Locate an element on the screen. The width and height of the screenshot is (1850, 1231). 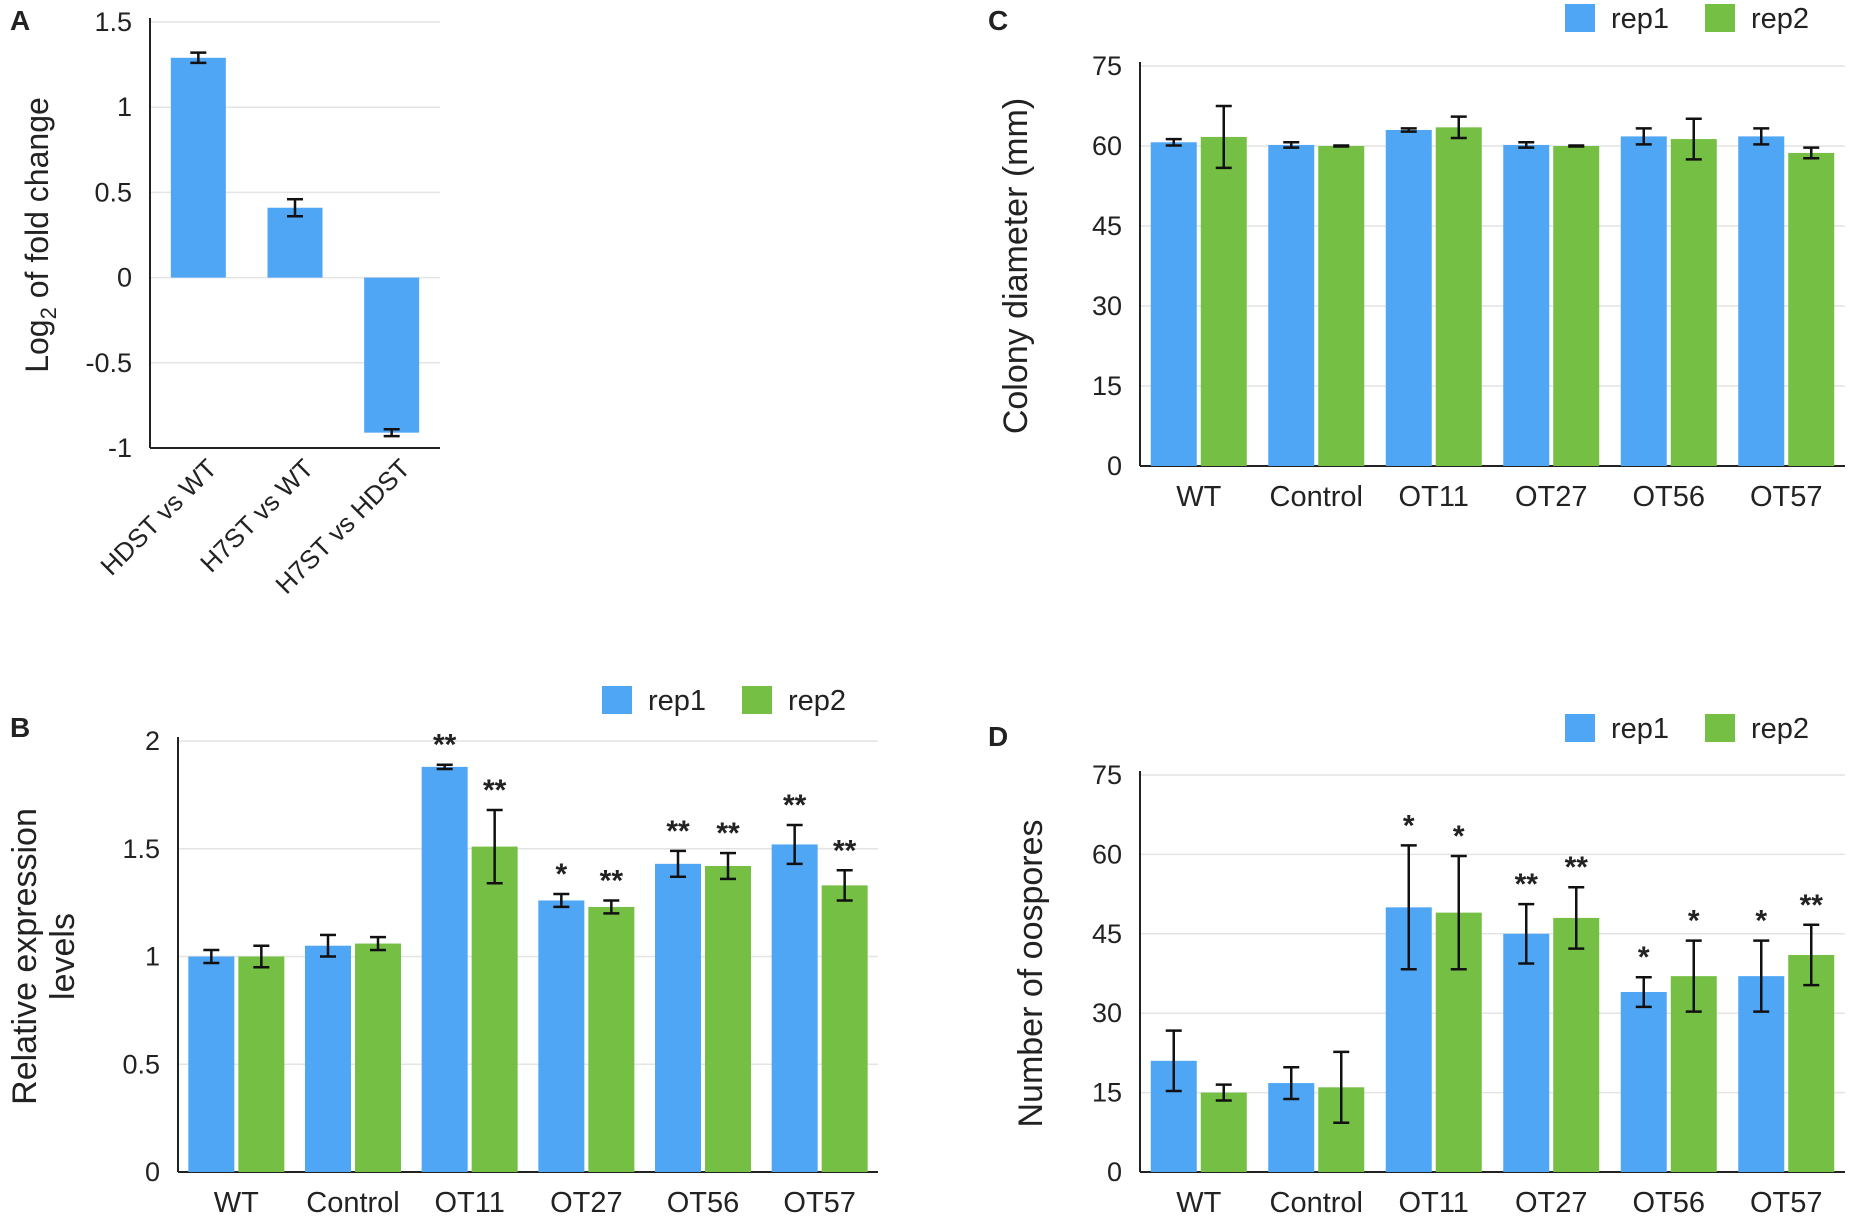
y-axis-label-part: Log is located at coordinates (37, 345).